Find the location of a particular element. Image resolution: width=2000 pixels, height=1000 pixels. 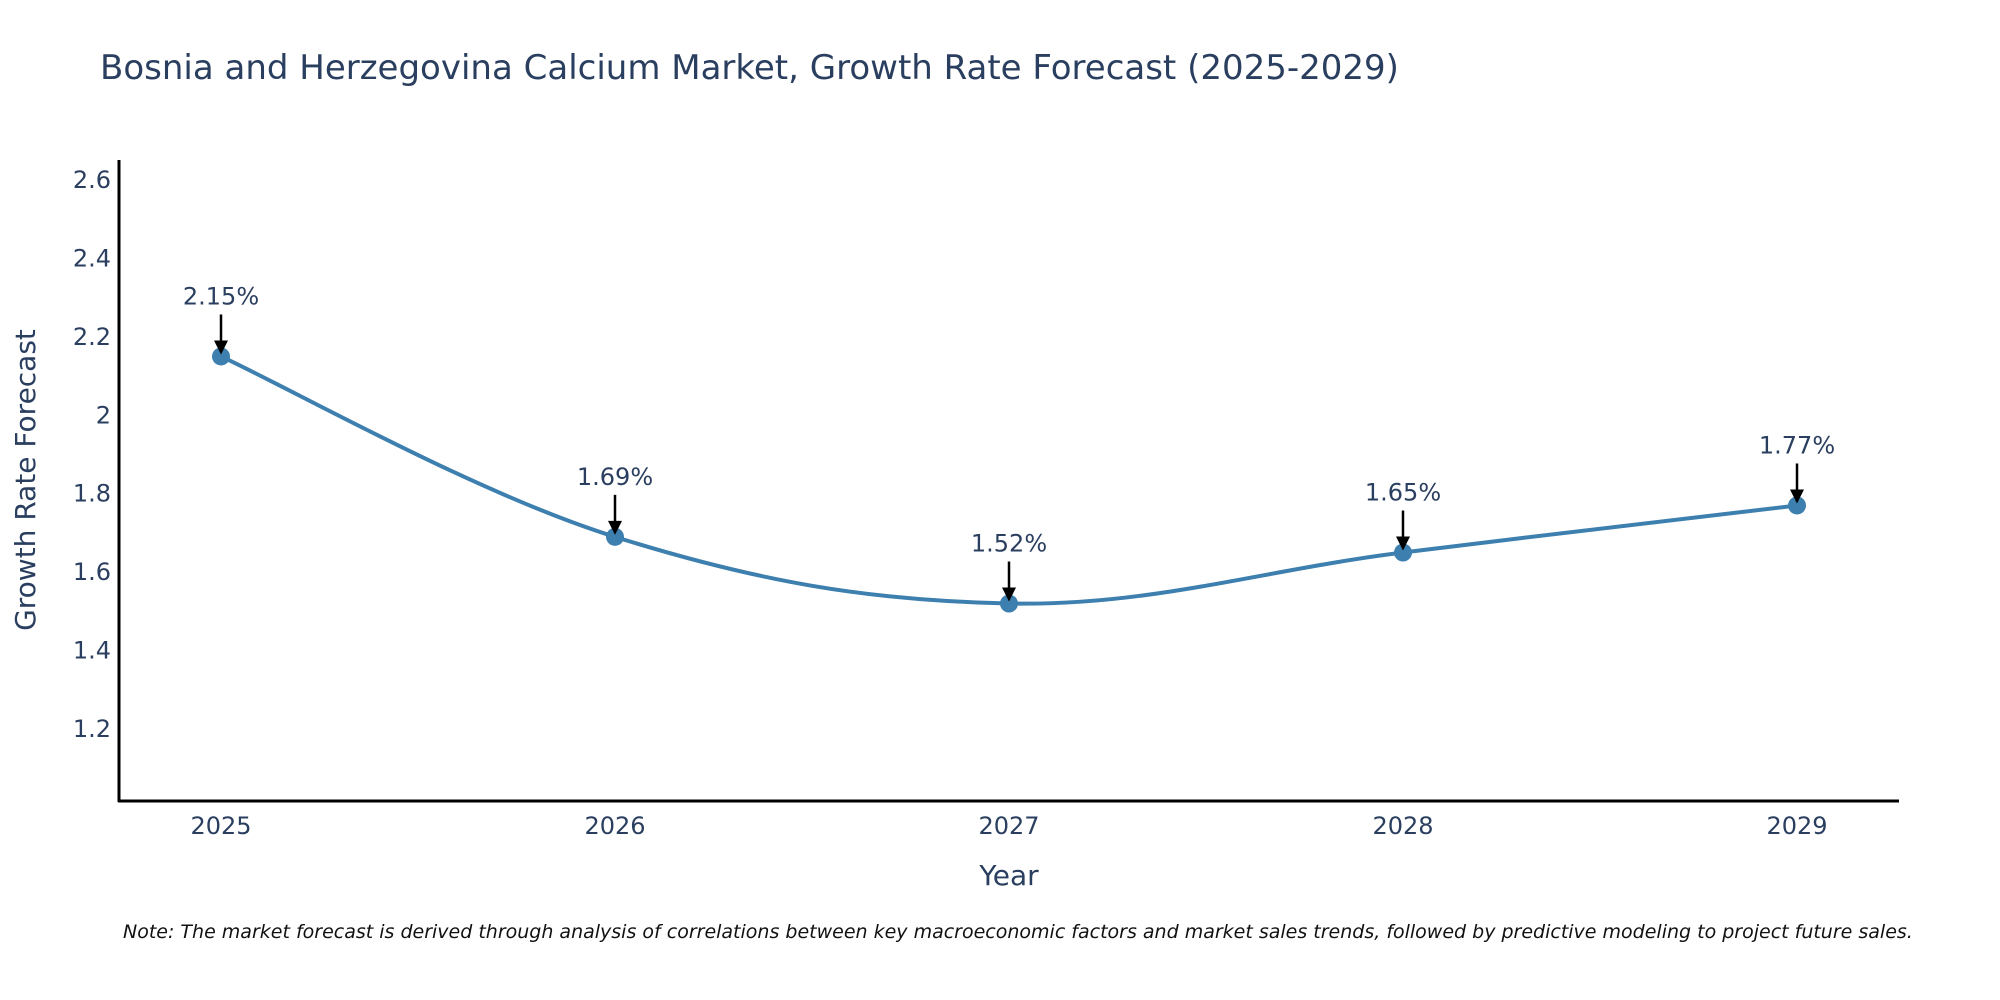

x-tick-label: 2029 is located at coordinates (1796, 826).